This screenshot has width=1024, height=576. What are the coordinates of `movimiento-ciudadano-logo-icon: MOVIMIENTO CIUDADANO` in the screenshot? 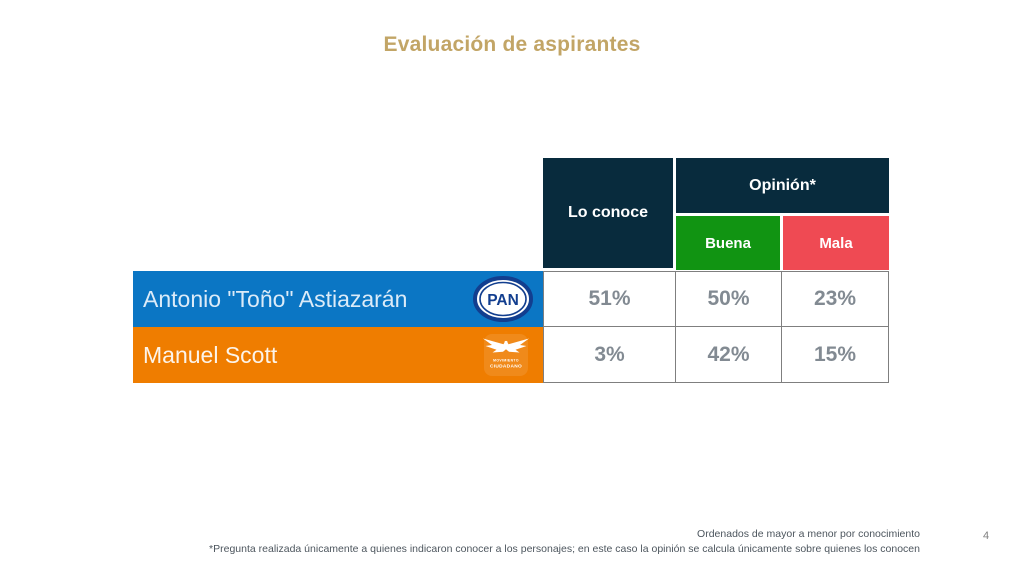 It's located at (506, 355).